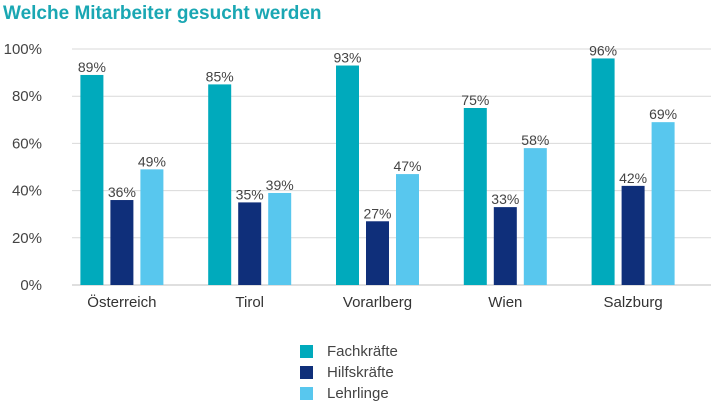  What do you see at coordinates (23, 49) in the screenshot?
I see `y-tick-label: 100%` at bounding box center [23, 49].